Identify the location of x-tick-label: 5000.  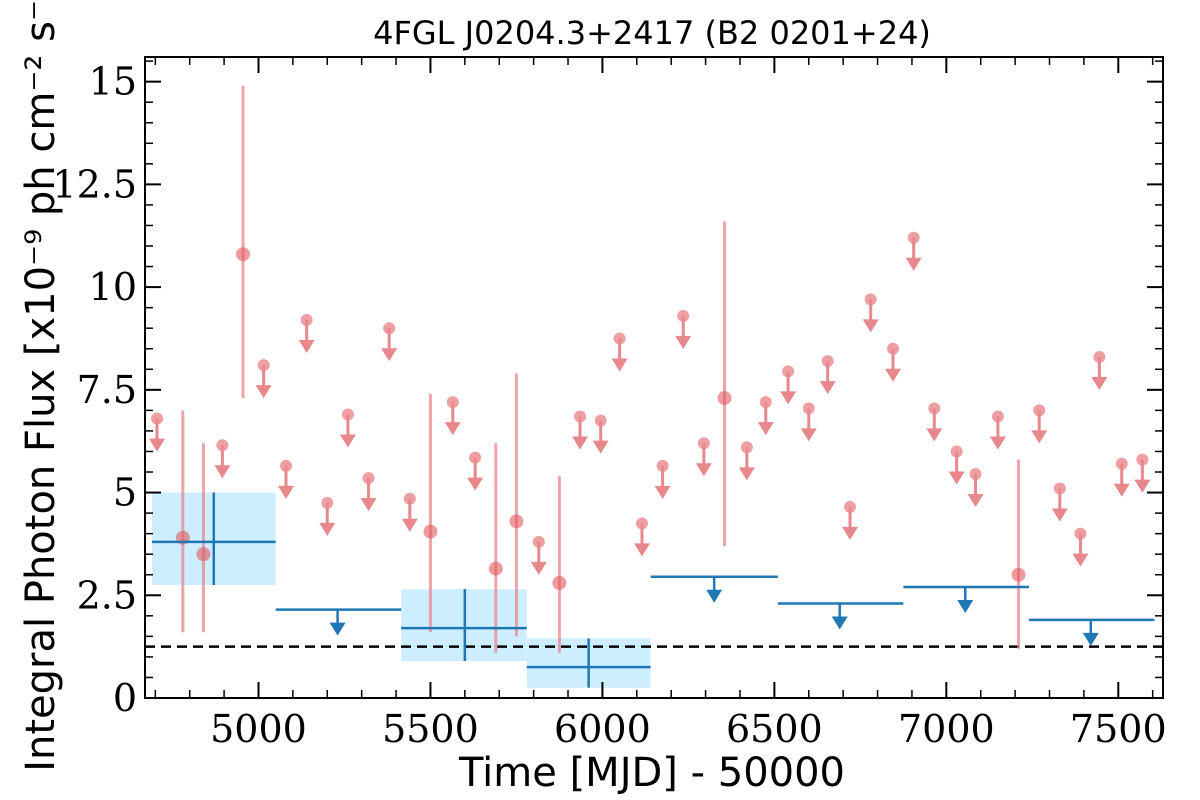
(258, 729).